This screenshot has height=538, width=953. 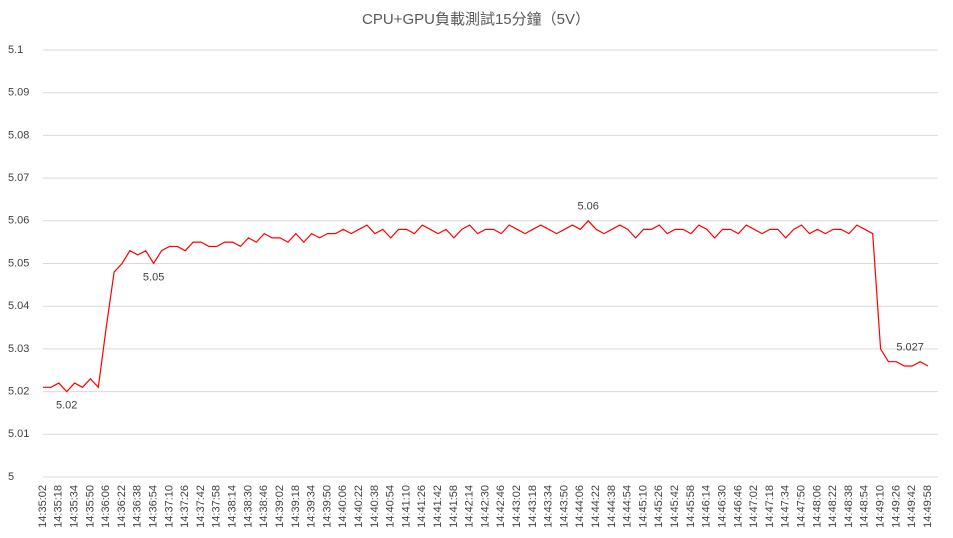 What do you see at coordinates (18, 221) in the screenshot?
I see `y-tick-label: 5.06` at bounding box center [18, 221].